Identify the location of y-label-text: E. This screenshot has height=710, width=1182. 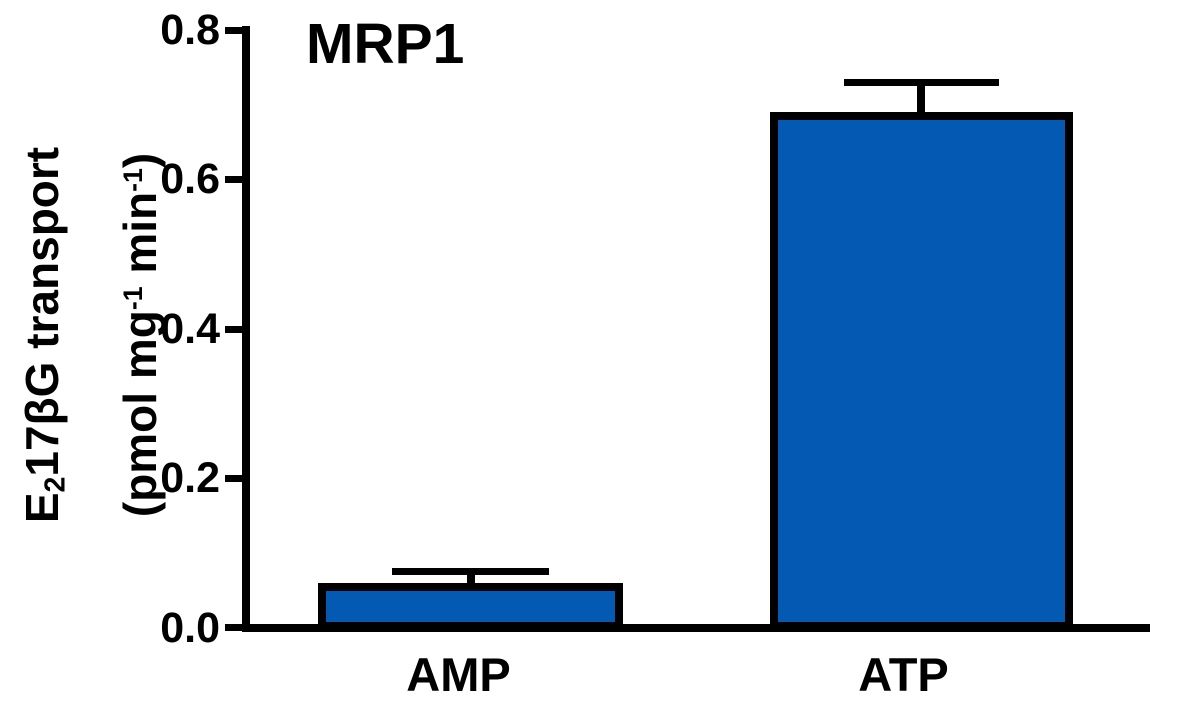
(42, 508).